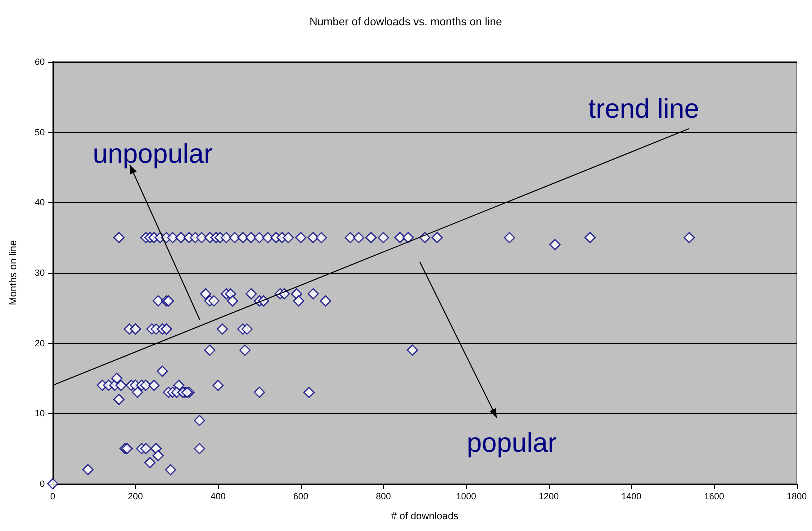  I want to click on x-tick-label: 600, so click(301, 497).